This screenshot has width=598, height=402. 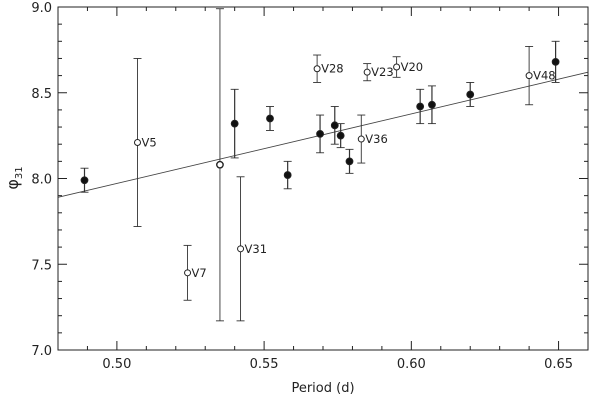 I want to click on y-tick-label: 9.0, so click(x=41, y=8).